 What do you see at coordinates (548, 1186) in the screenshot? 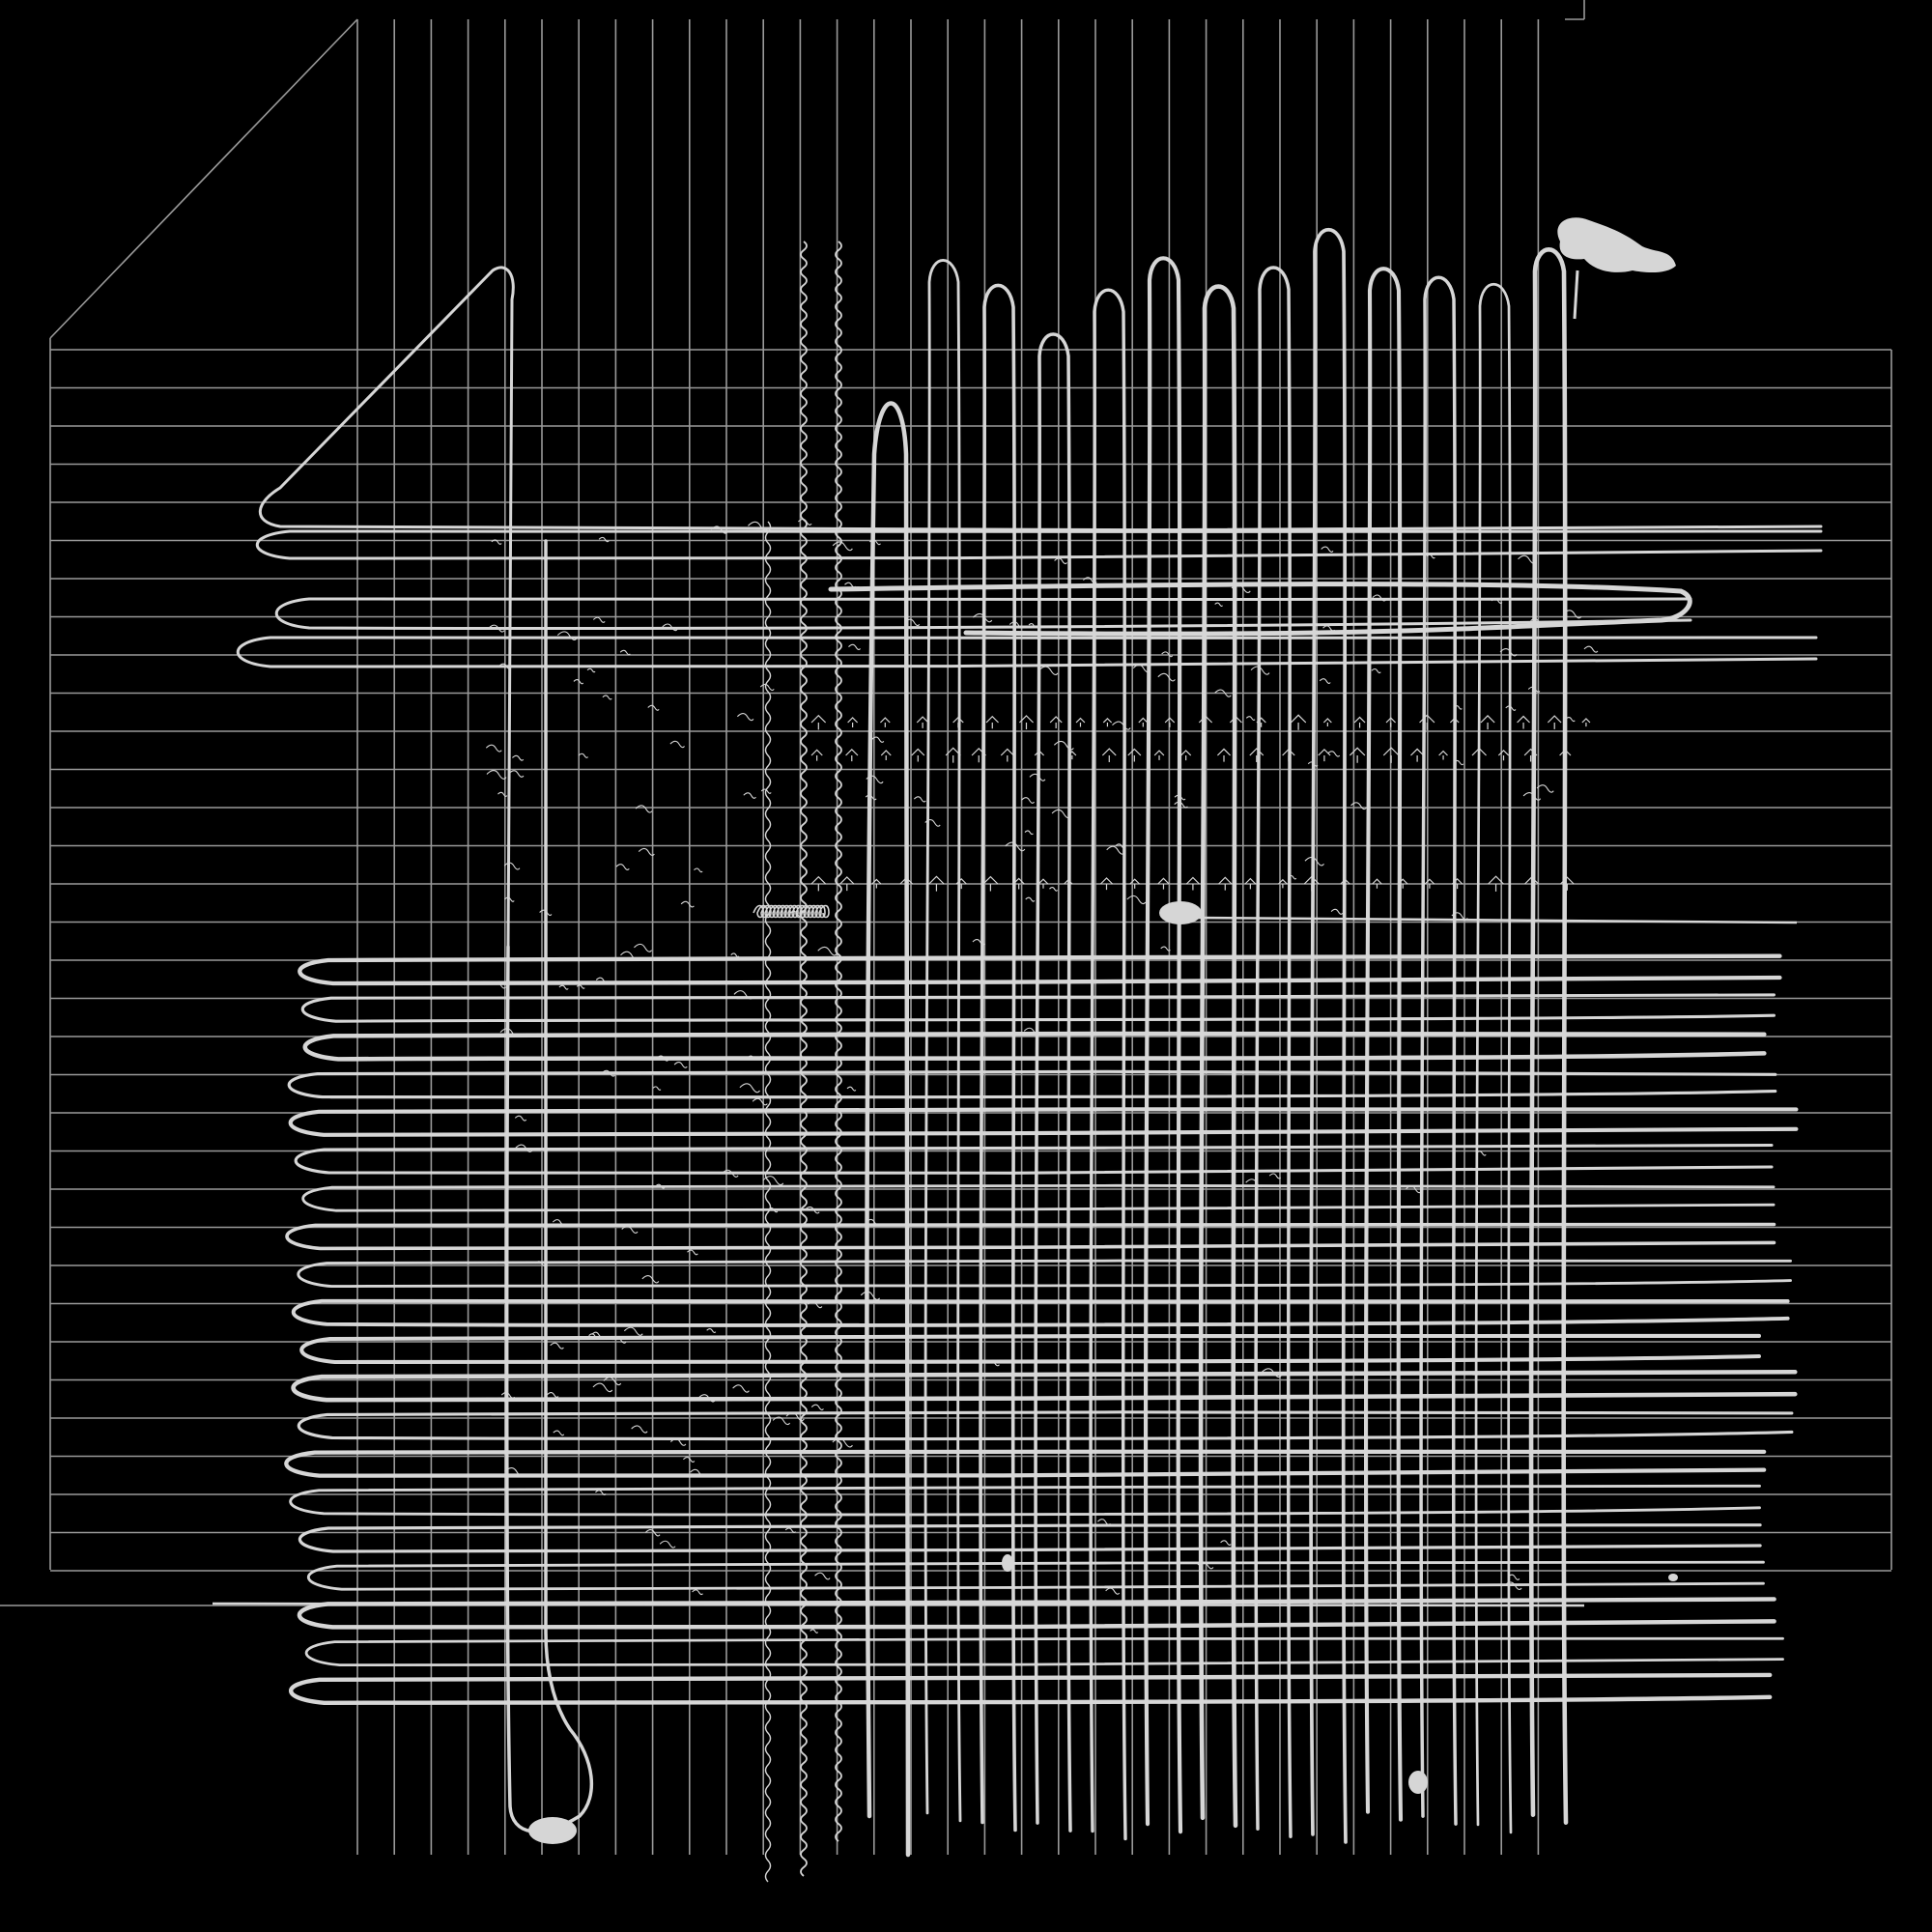
I see `left-vertical-ink-curl` at bounding box center [548, 1186].